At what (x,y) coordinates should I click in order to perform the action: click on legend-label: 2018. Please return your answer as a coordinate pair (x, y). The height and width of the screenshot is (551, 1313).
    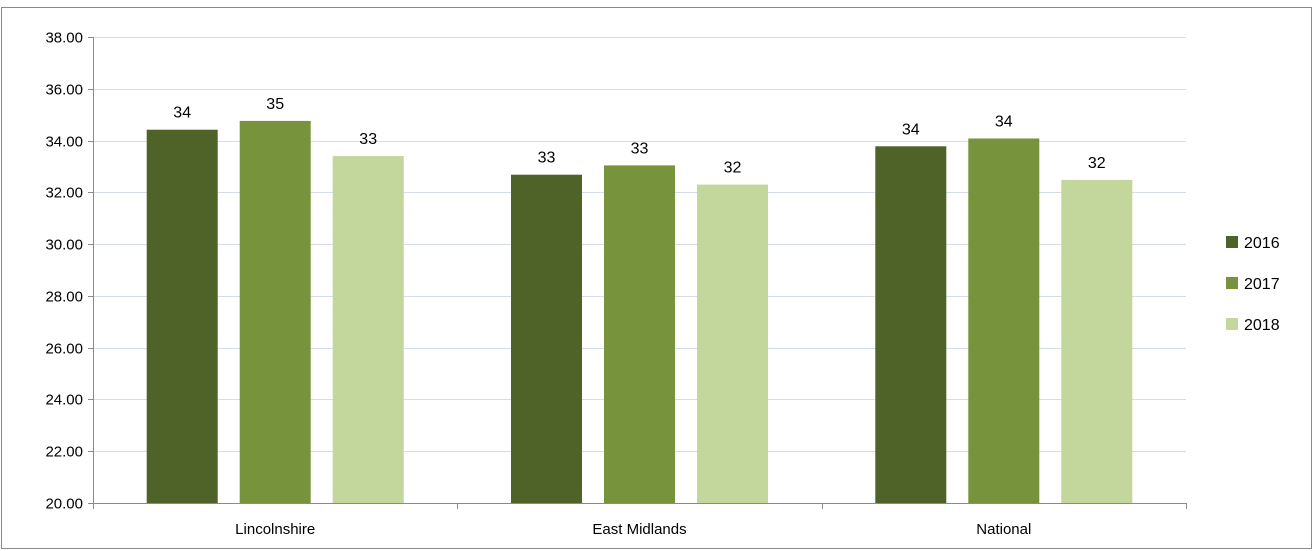
    Looking at the image, I should click on (1262, 325).